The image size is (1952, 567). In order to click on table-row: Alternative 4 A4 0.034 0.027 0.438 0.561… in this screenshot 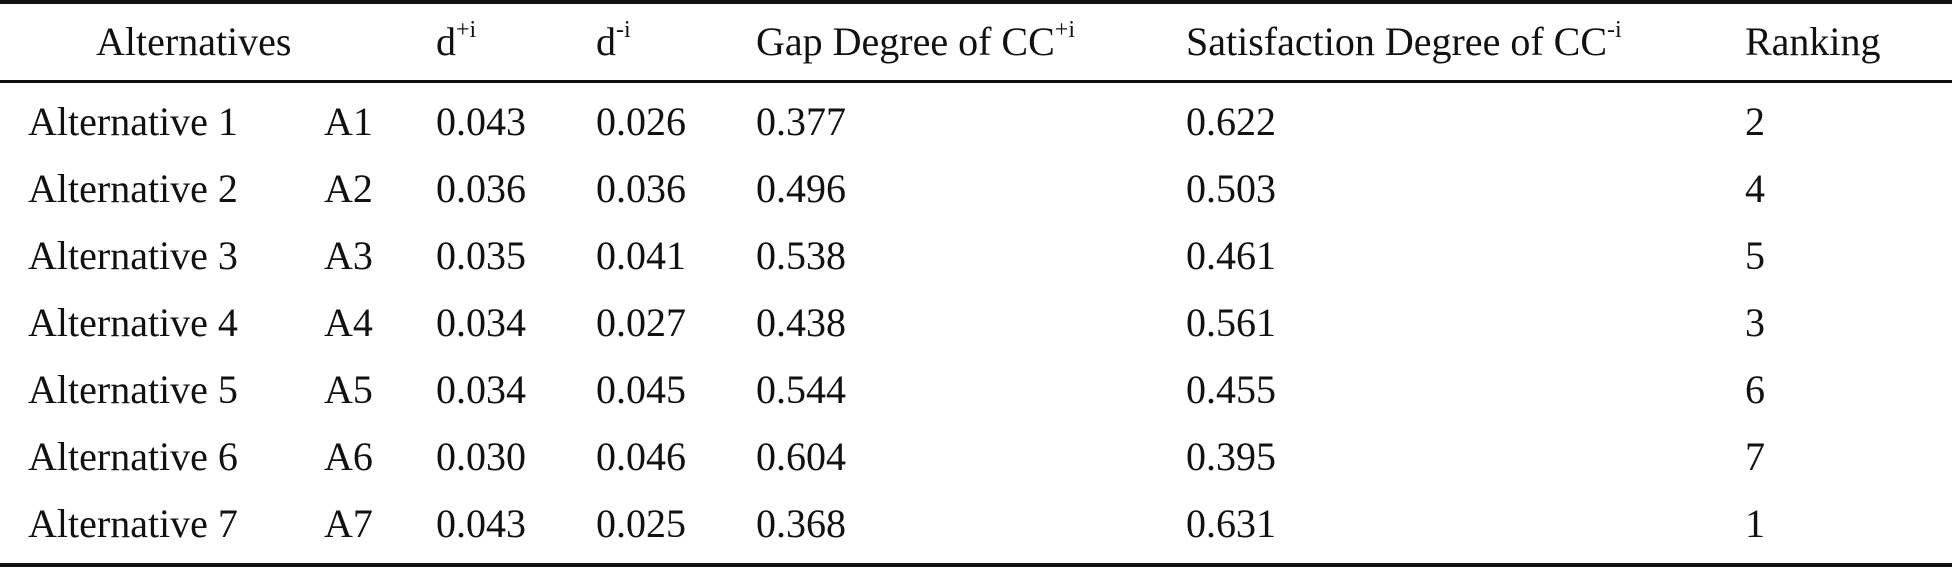, I will do `click(976, 332)`.